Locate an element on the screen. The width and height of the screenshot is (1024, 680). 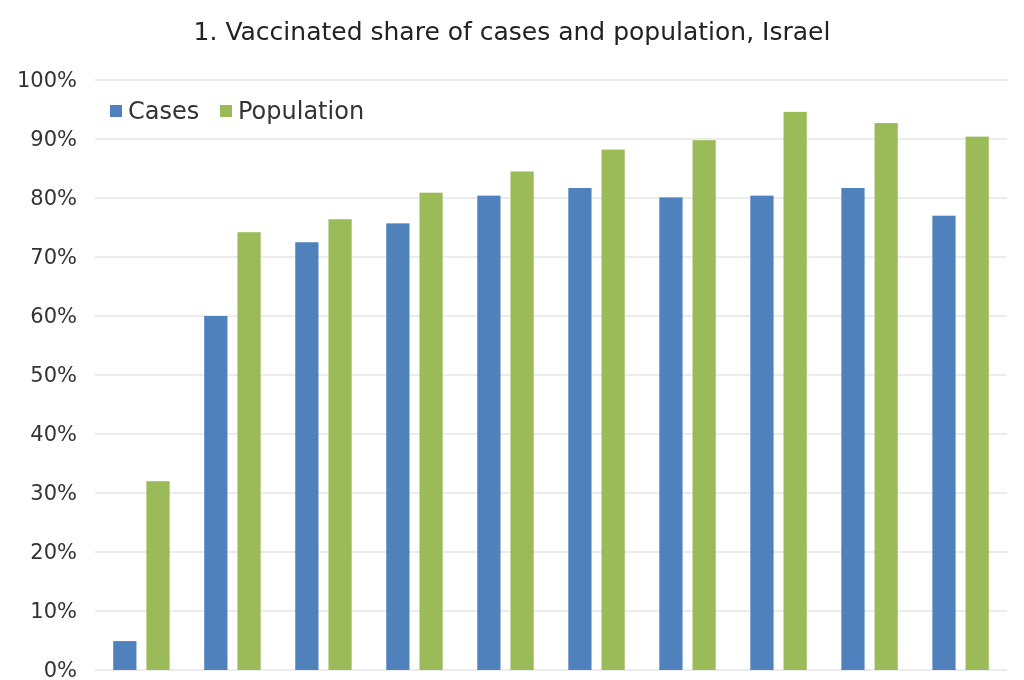
y-tick-label: 80% is located at coordinates (53, 198).